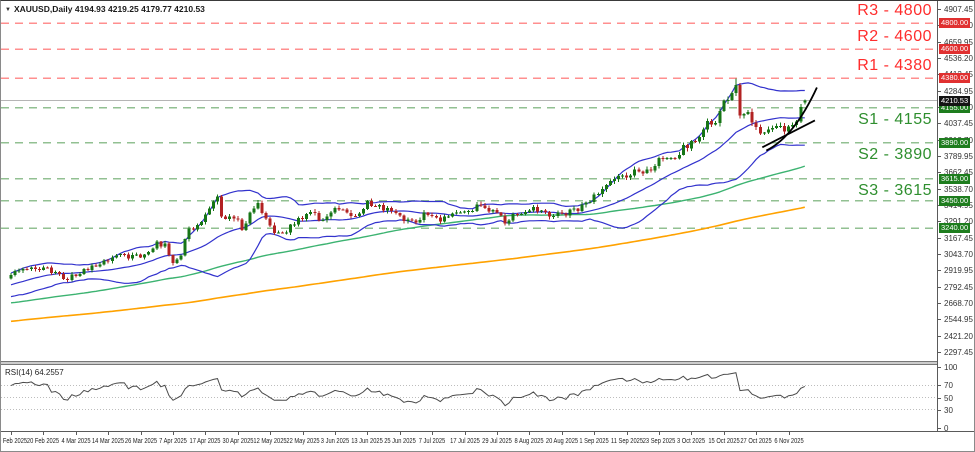  What do you see at coordinates (205, 441) in the screenshot?
I see `date-axis-label: 17 Apr 2025` at bounding box center [205, 441].